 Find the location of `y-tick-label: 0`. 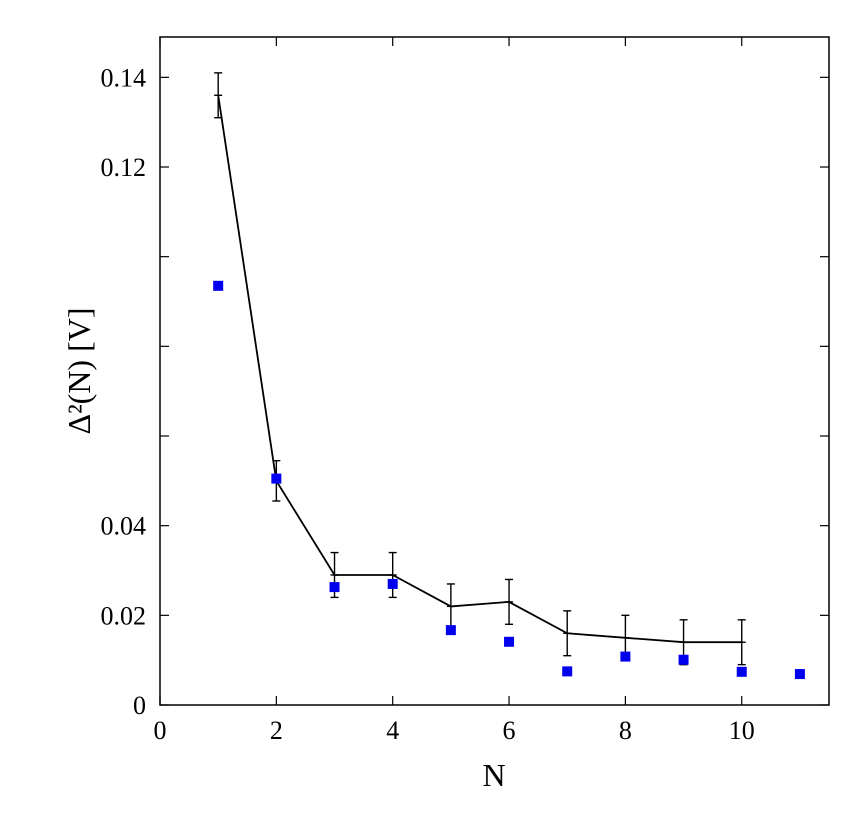

y-tick-label: 0 is located at coordinates (139, 705).